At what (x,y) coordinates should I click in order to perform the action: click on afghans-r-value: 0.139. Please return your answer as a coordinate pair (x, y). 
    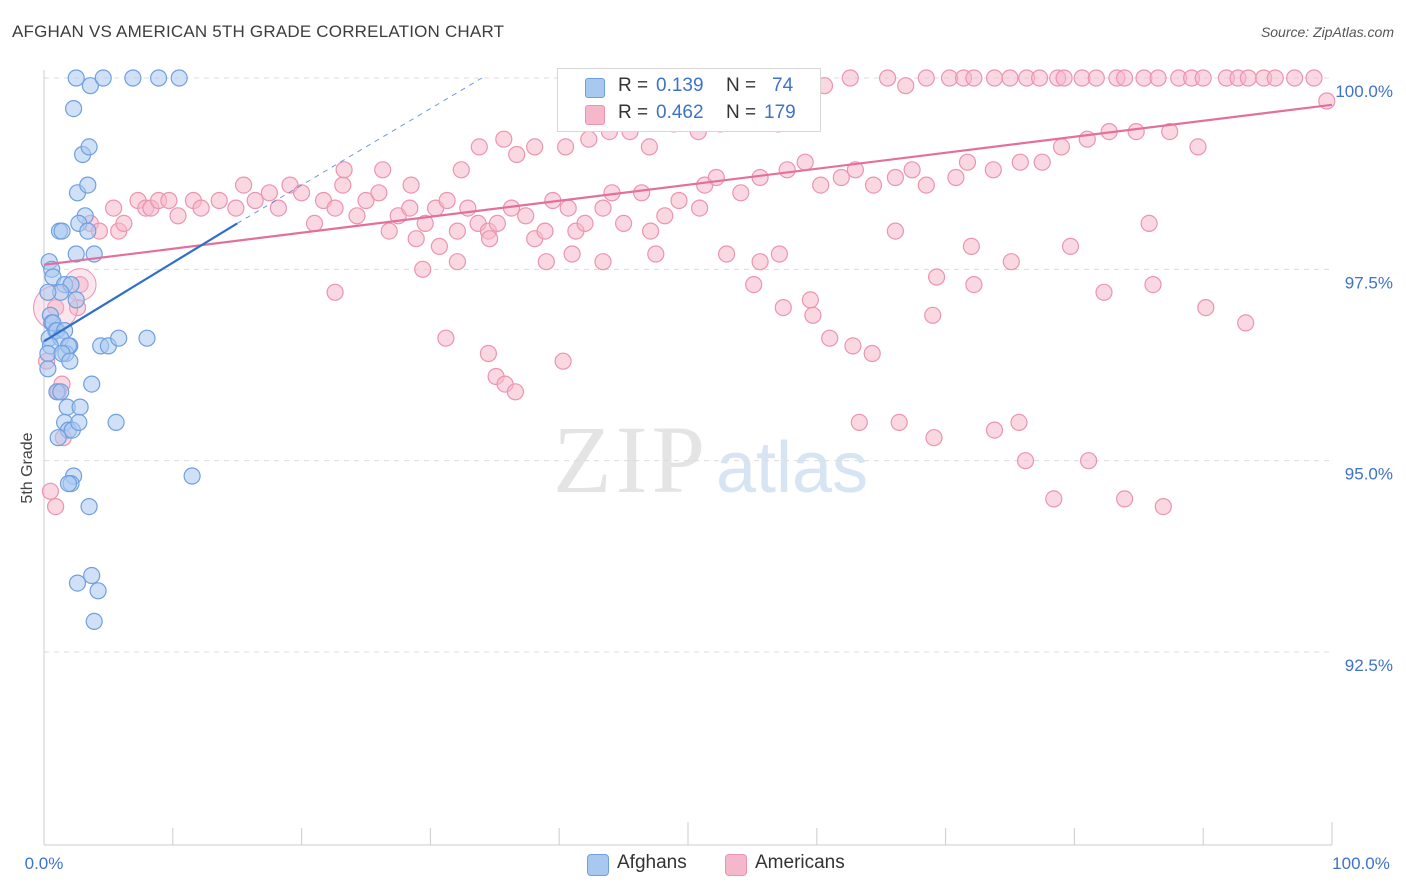
    Looking at the image, I should click on (680, 85).